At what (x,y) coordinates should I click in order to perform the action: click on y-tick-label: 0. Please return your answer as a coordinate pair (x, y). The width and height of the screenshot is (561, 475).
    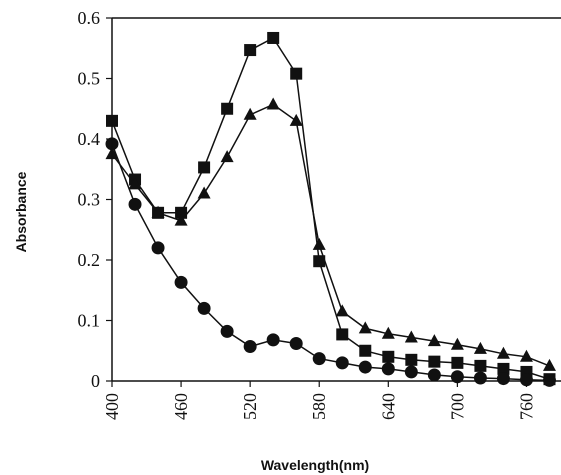
    Looking at the image, I should click on (95, 381).